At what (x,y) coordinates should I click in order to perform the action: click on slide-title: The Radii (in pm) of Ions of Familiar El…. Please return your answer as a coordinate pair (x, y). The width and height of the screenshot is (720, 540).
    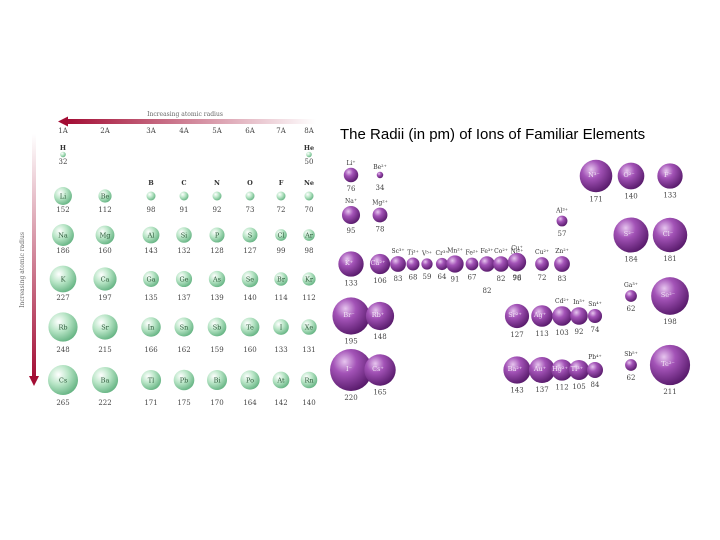
    Looking at the image, I should click on (493, 134).